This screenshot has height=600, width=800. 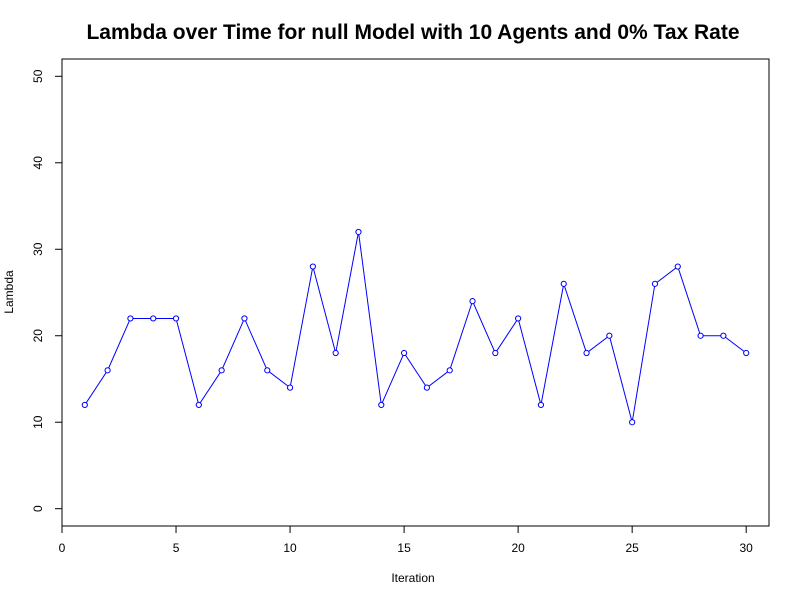 What do you see at coordinates (47, 290) in the screenshot?
I see `y-axis: 0 10 20 30 40 50` at bounding box center [47, 290].